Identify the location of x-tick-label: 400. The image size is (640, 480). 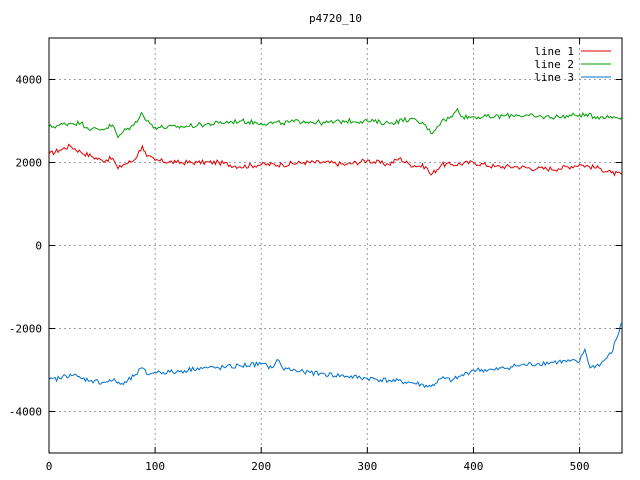
(474, 466).